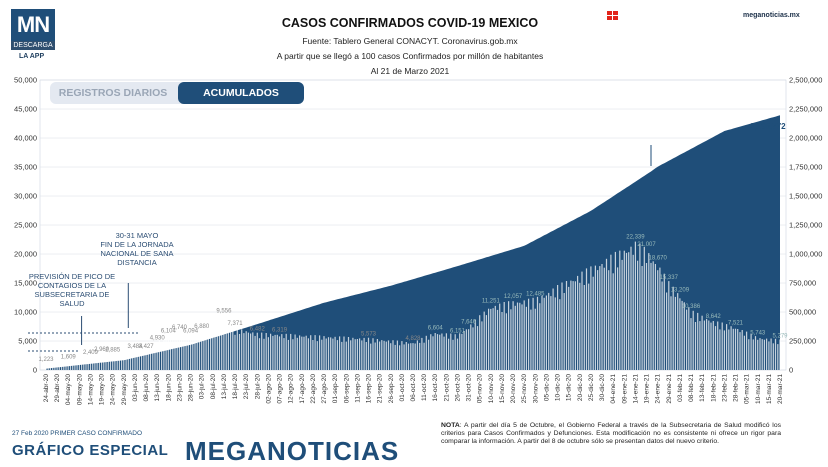  What do you see at coordinates (69, 358) in the screenshot?
I see `daily-value-label: 1,609` at bounding box center [69, 358].